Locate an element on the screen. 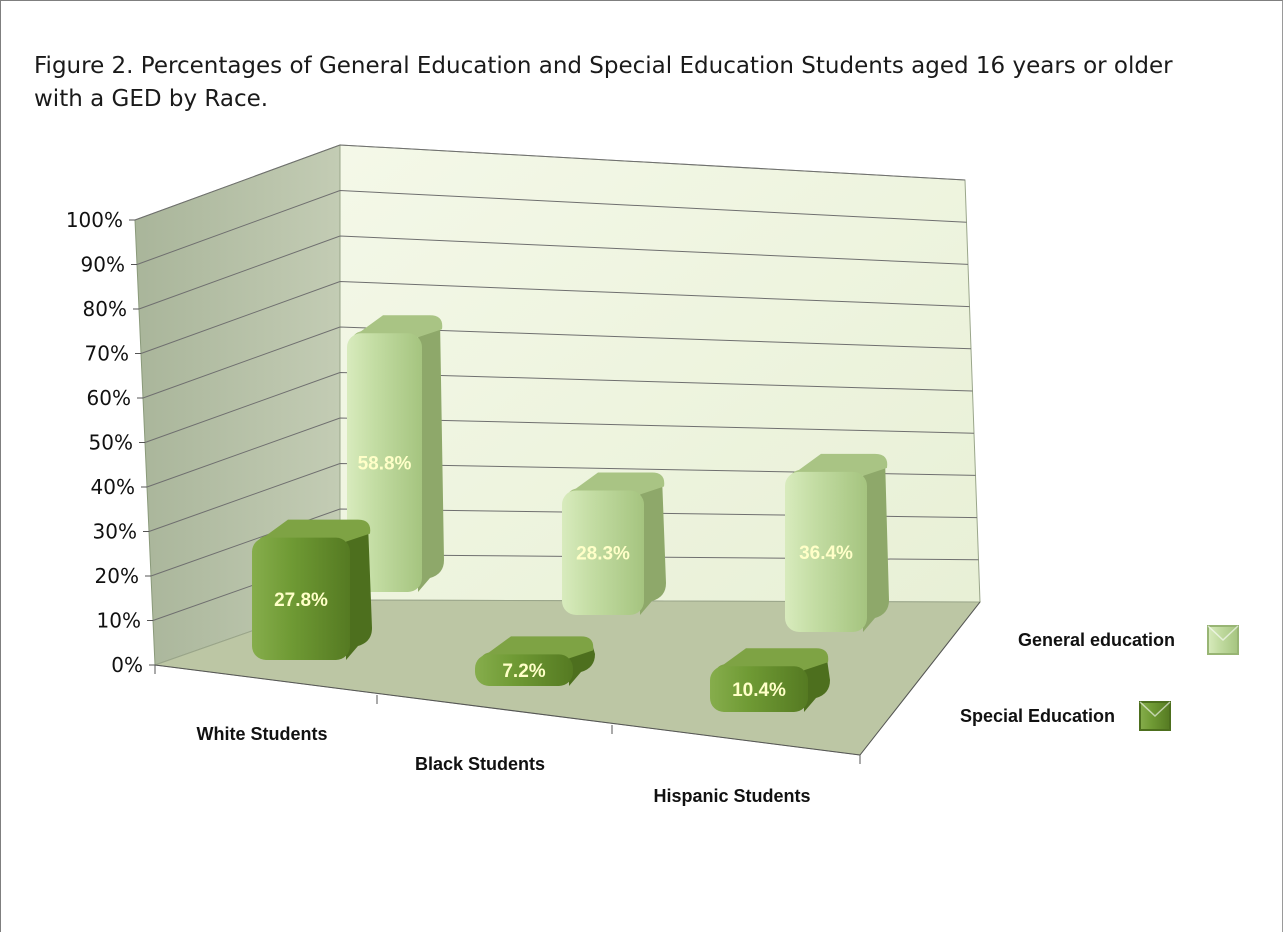 This screenshot has height=932, width=1283. data-label: 58.8% is located at coordinates (385, 464).